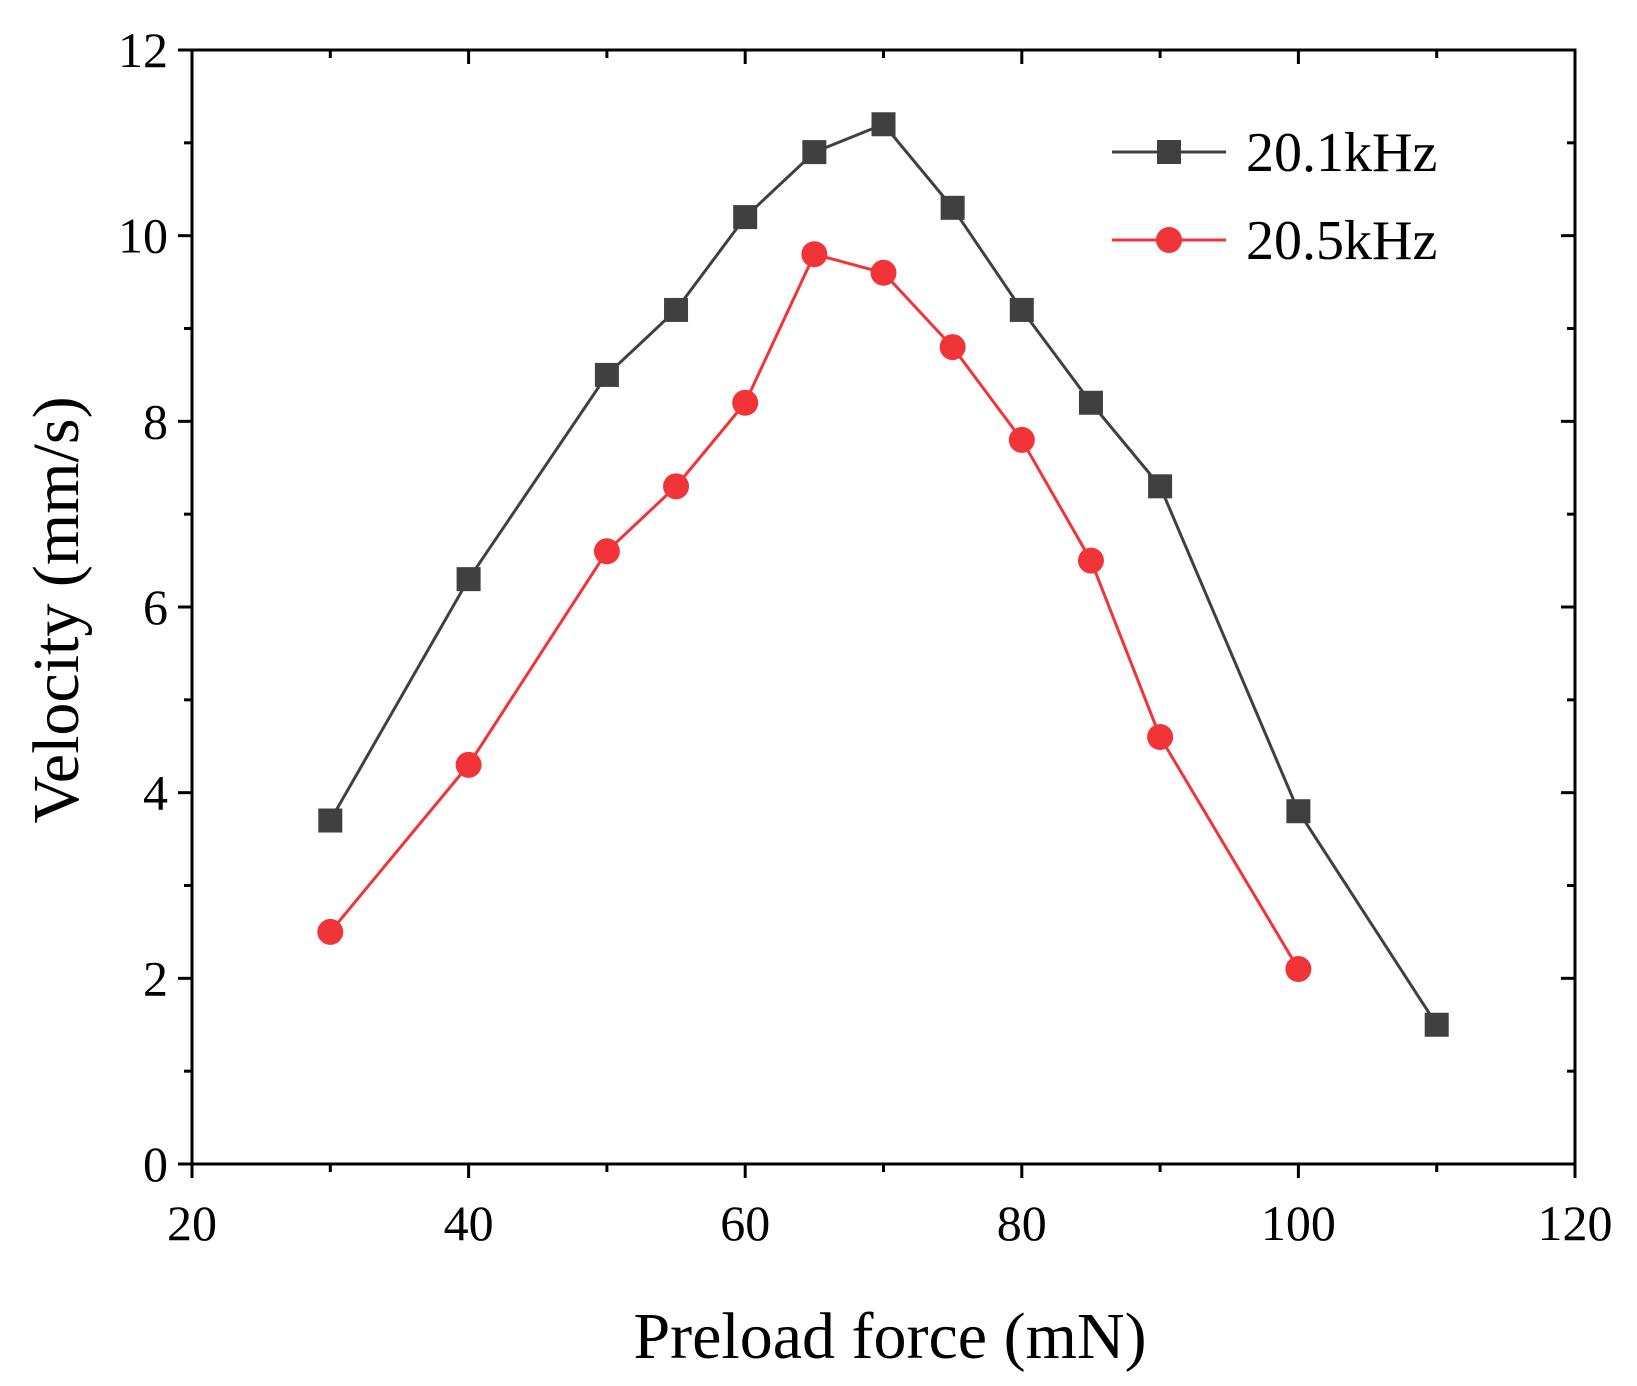  What do you see at coordinates (889, 1336) in the screenshot?
I see `x-axis-label: Preload force (mN)` at bounding box center [889, 1336].